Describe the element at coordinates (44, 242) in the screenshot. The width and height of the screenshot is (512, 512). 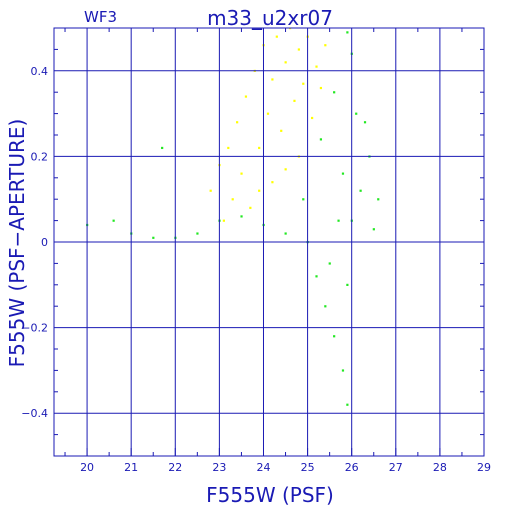
I see `y-tick-label: 0` at that location.